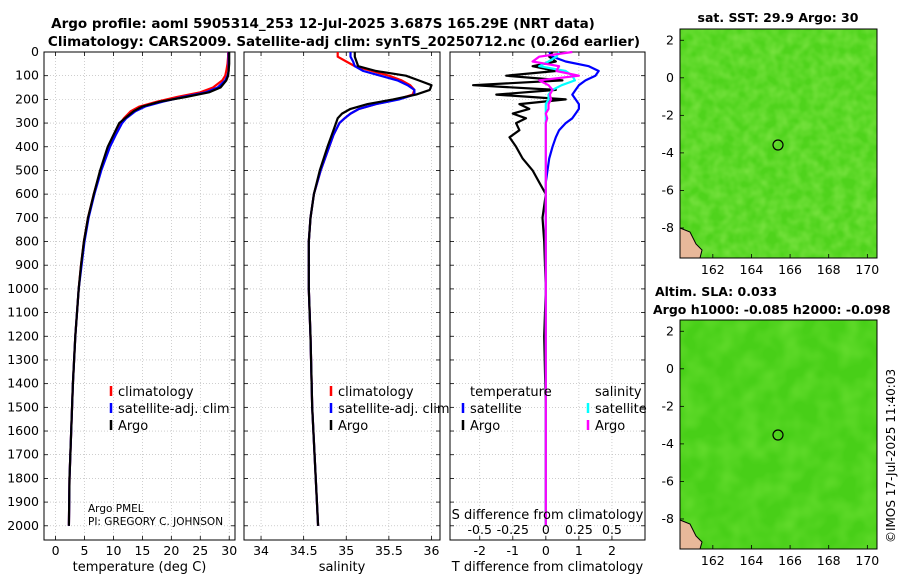 The image size is (900, 580). What do you see at coordinates (116, 509) in the screenshot?
I see `credit-line1: Argo PMEL` at bounding box center [116, 509].